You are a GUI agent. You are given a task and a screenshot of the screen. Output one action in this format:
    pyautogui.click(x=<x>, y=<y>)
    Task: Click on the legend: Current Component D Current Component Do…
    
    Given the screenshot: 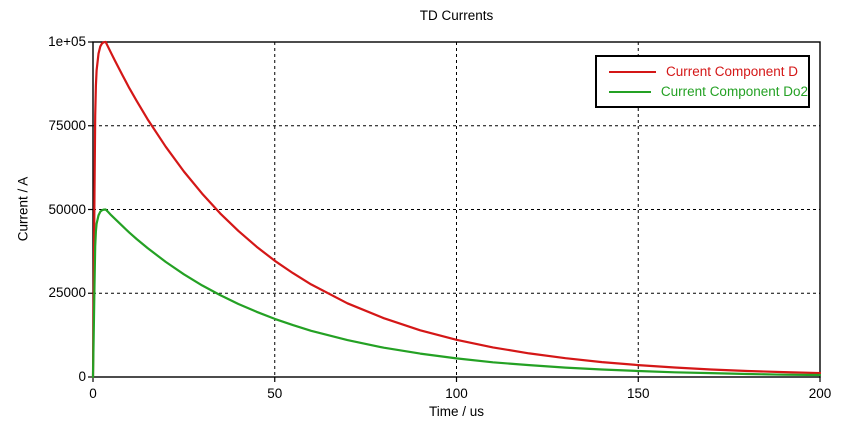 What is the action you would take?
    pyautogui.click(x=702, y=81)
    